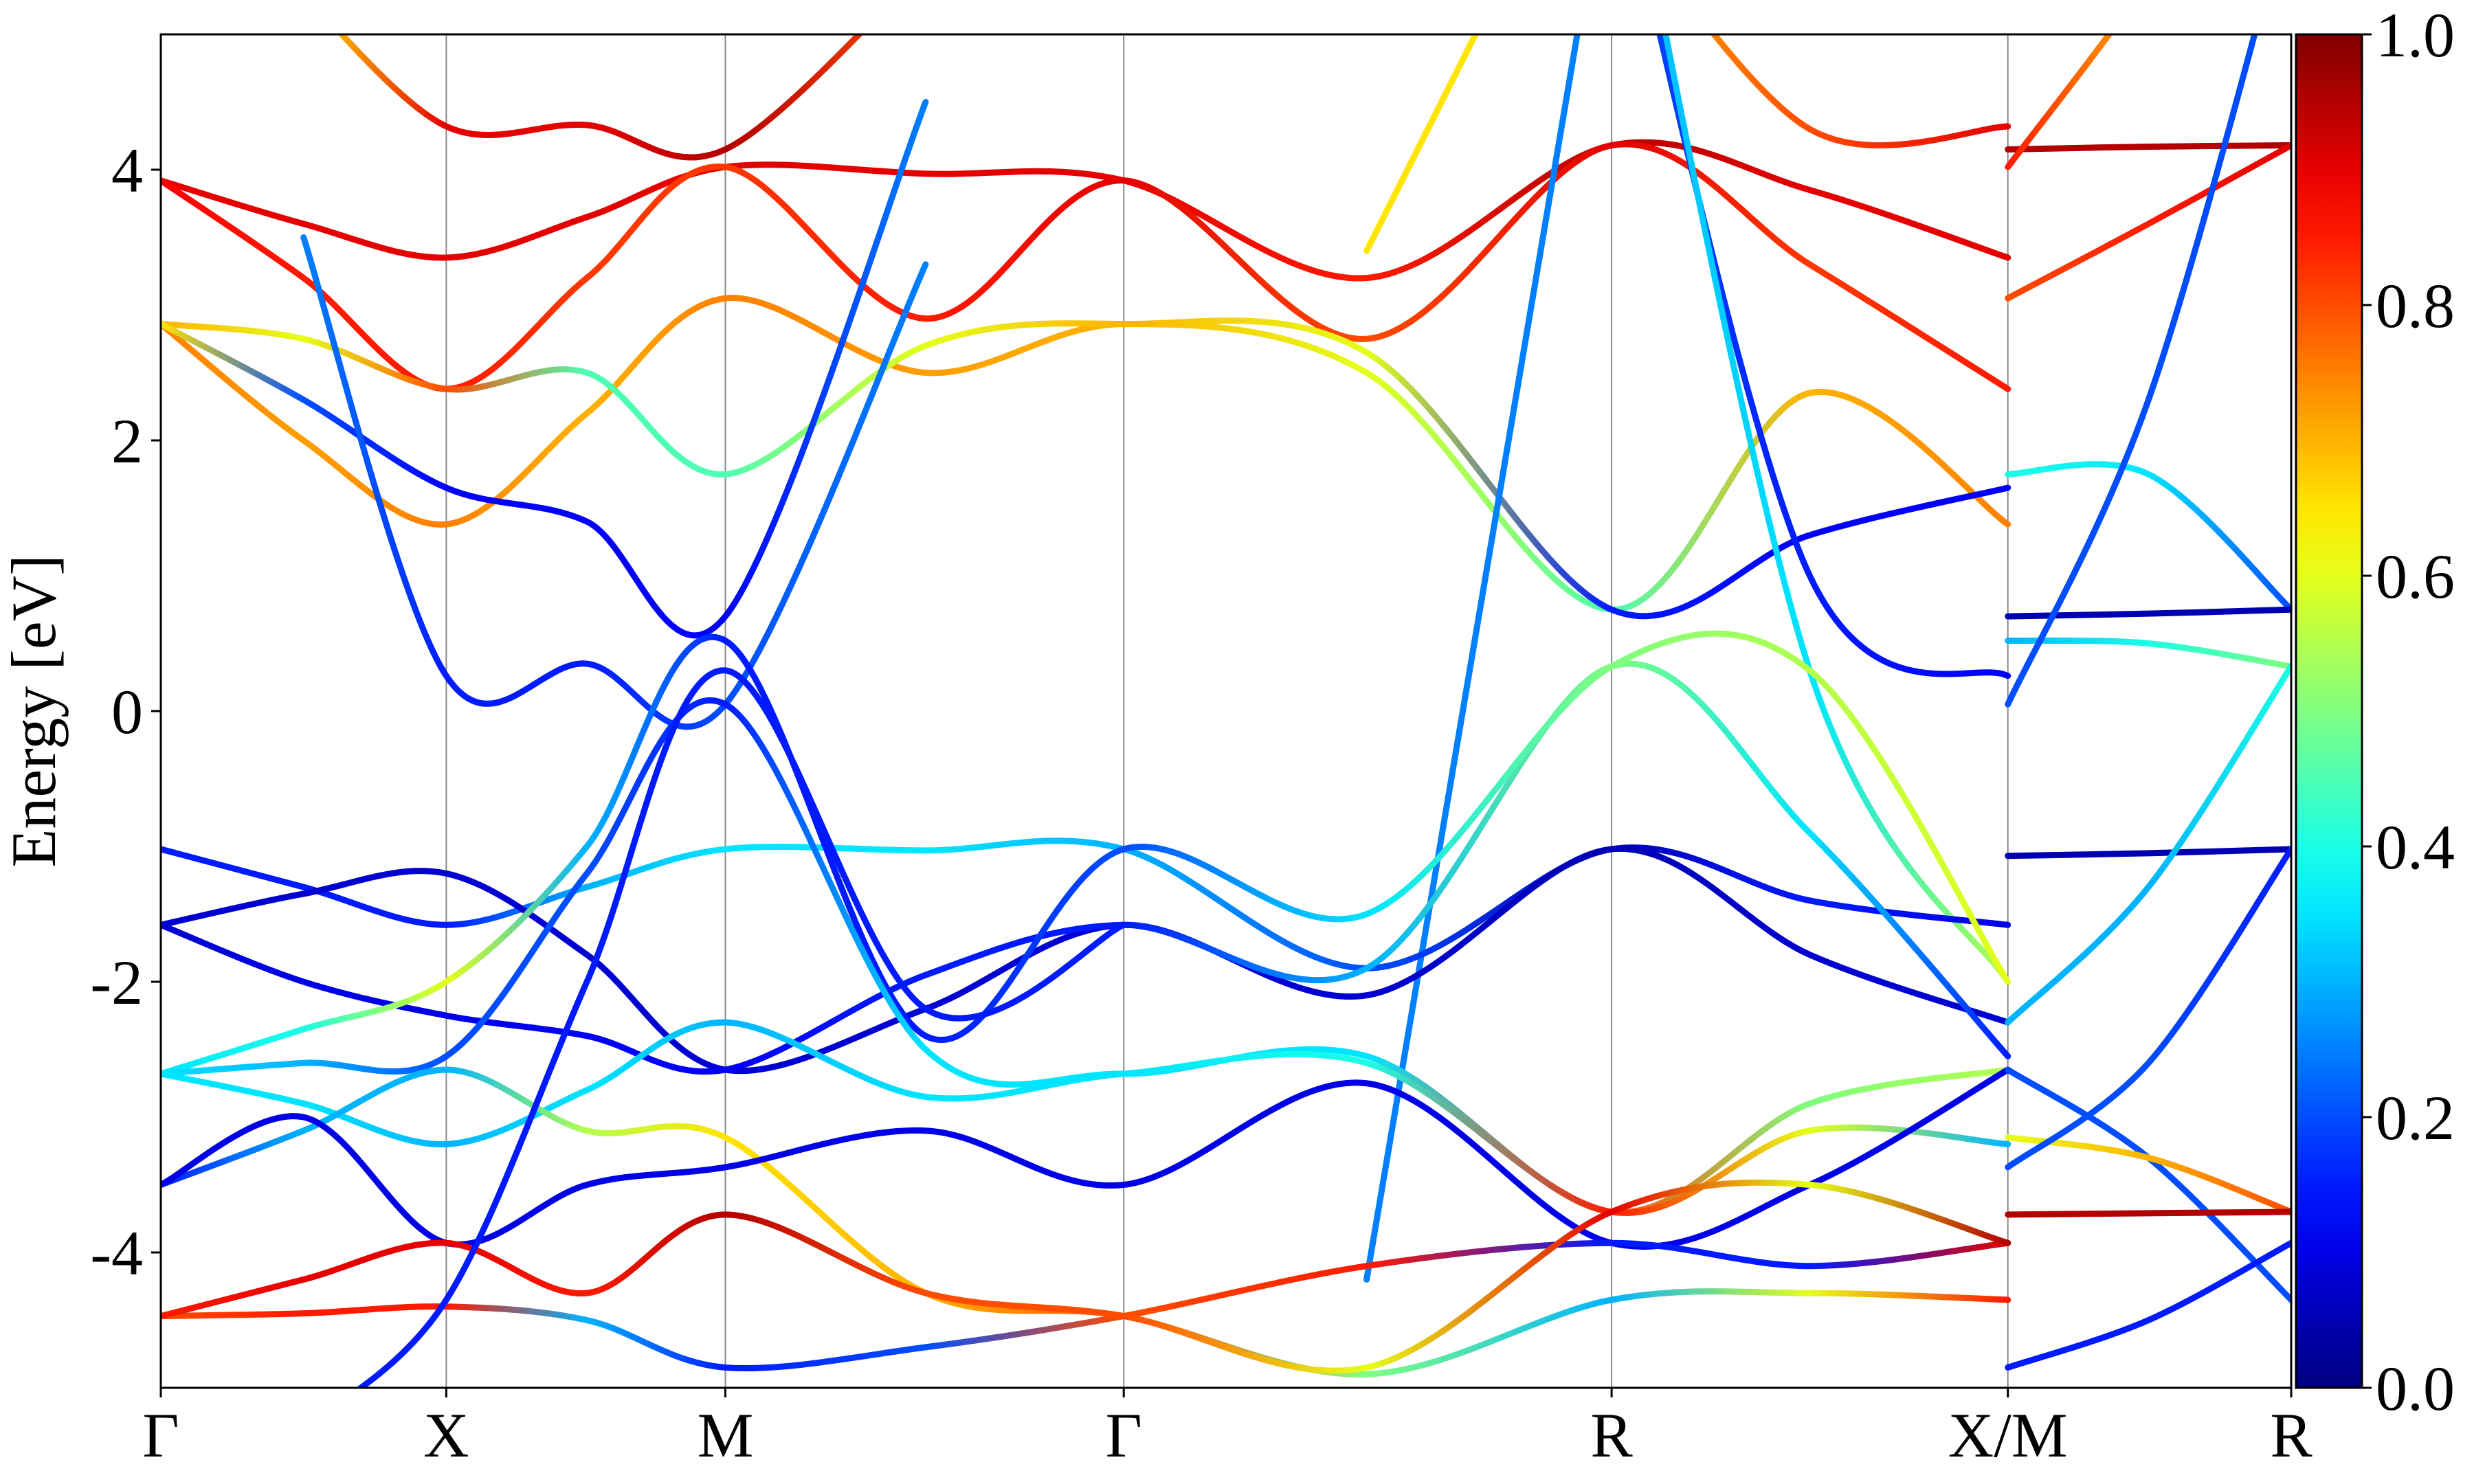 Image resolution: width=2474 pixels, height=1484 pixels. I want to click on y-tick-label: -2, so click(116, 982).